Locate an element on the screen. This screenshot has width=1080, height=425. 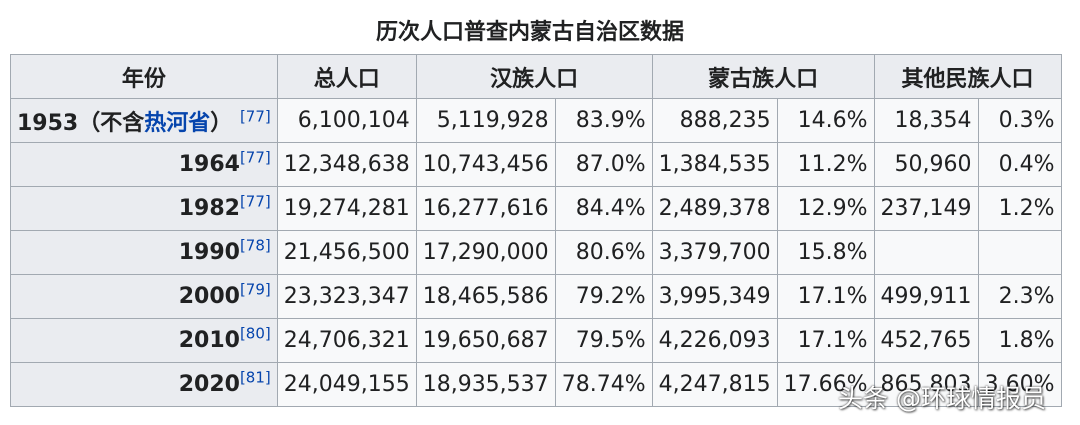
other-pct-cell: 0.3% is located at coordinates (1019, 120).